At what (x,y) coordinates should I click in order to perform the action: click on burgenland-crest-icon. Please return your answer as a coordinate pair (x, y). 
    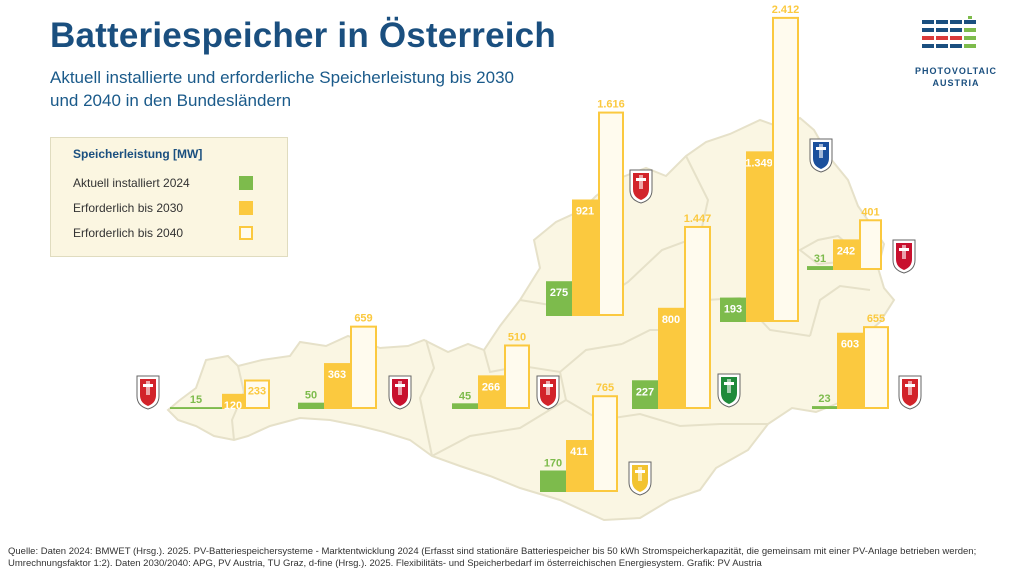
    Looking at the image, I should click on (910, 392).